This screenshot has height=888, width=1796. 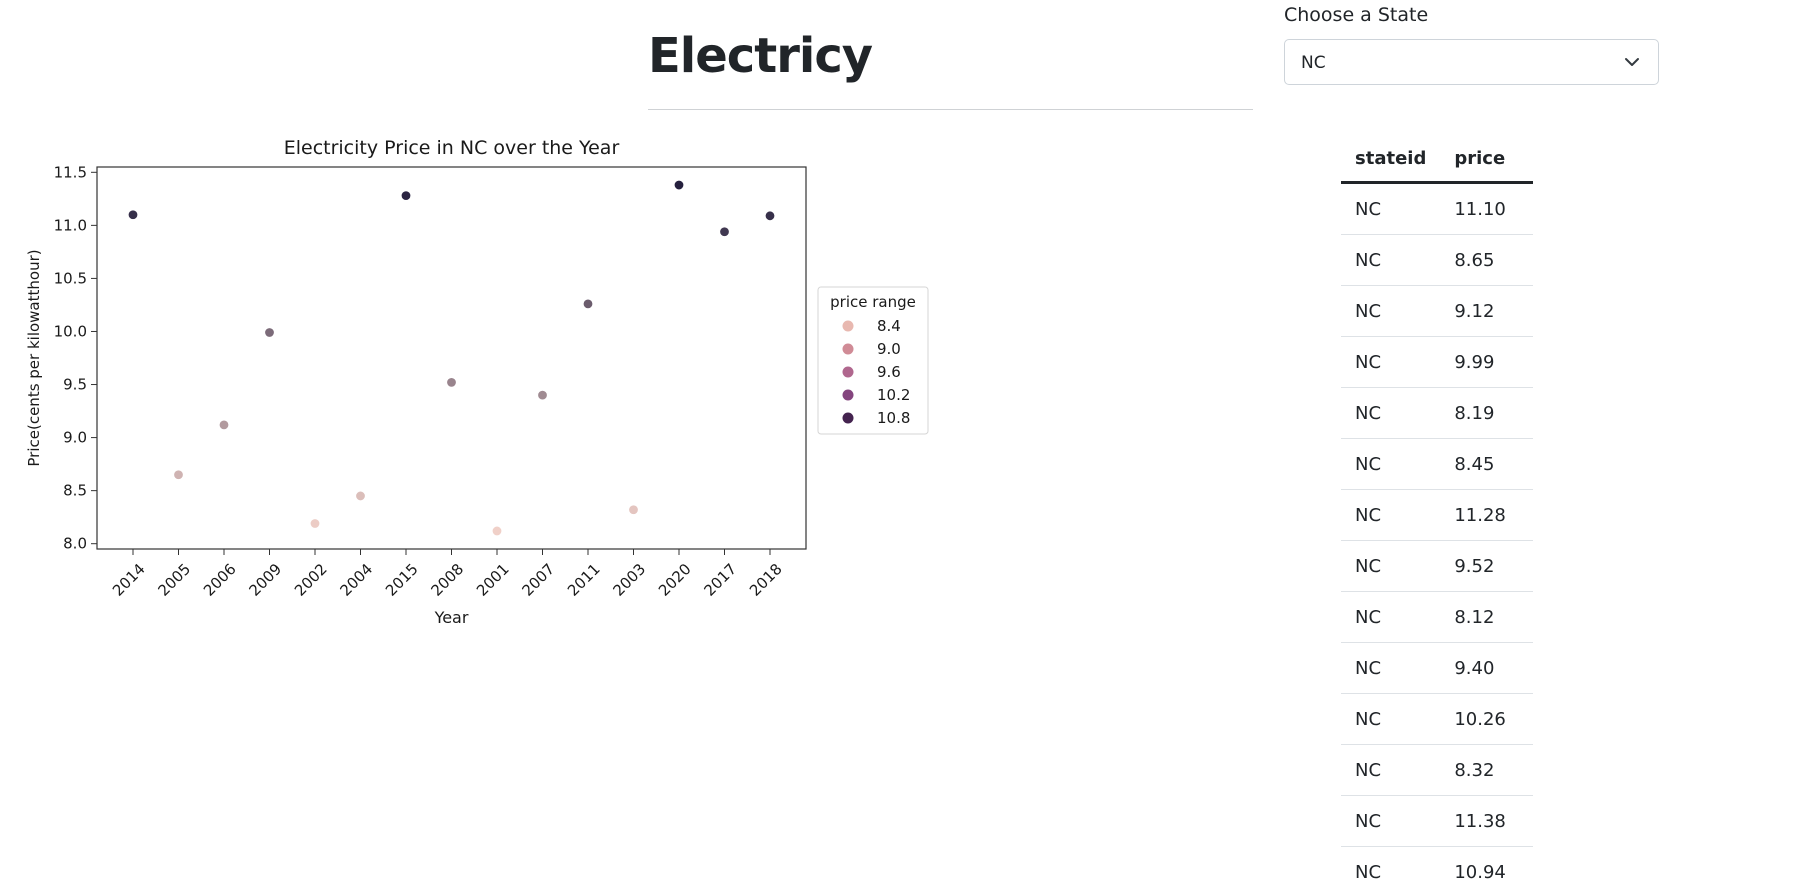 I want to click on table-row: NC 10.26, so click(x=1437, y=719).